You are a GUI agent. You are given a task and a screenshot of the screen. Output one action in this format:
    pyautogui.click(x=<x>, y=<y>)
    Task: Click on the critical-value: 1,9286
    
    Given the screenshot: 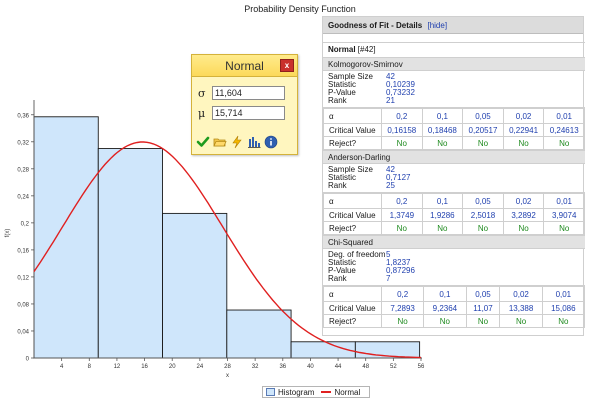 What is the action you would take?
    pyautogui.click(x=442, y=215)
    